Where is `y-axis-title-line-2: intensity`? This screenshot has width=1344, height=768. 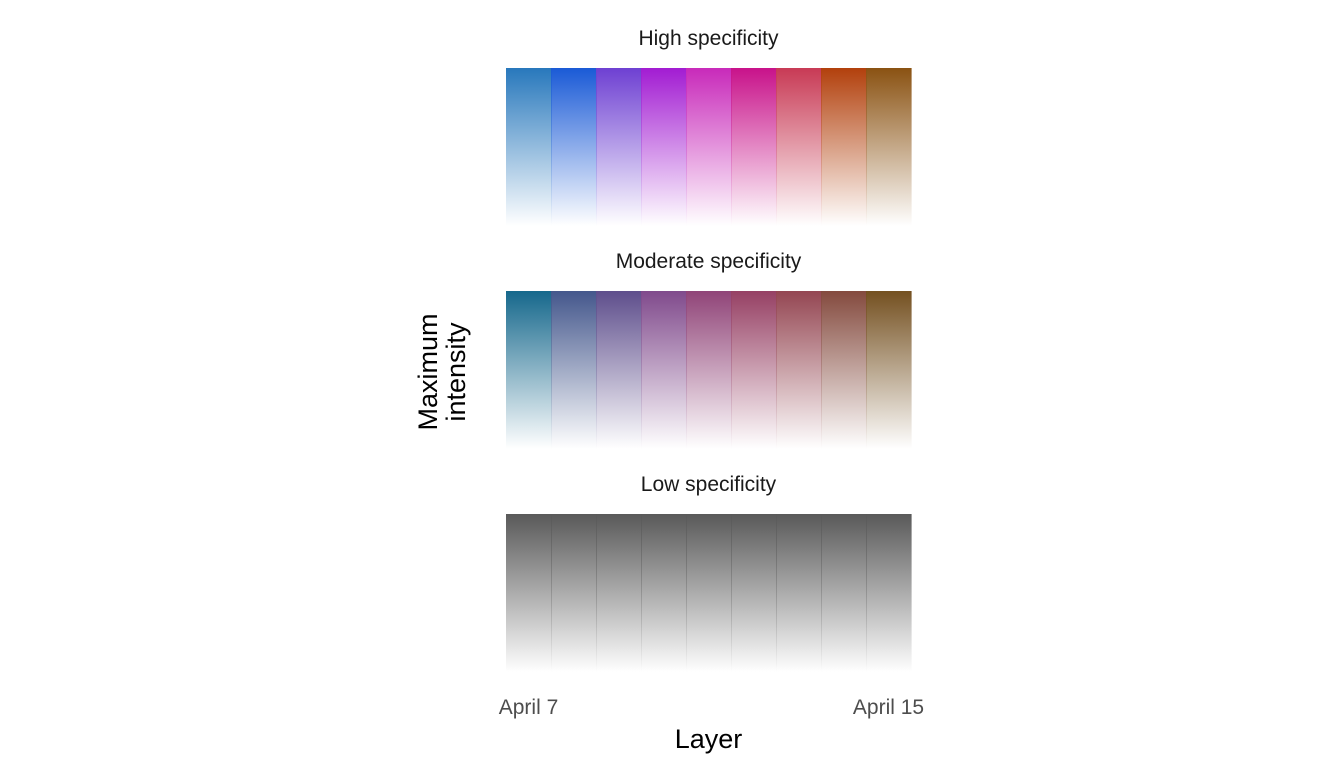 y-axis-title-line-2: intensity is located at coordinates (456, 372).